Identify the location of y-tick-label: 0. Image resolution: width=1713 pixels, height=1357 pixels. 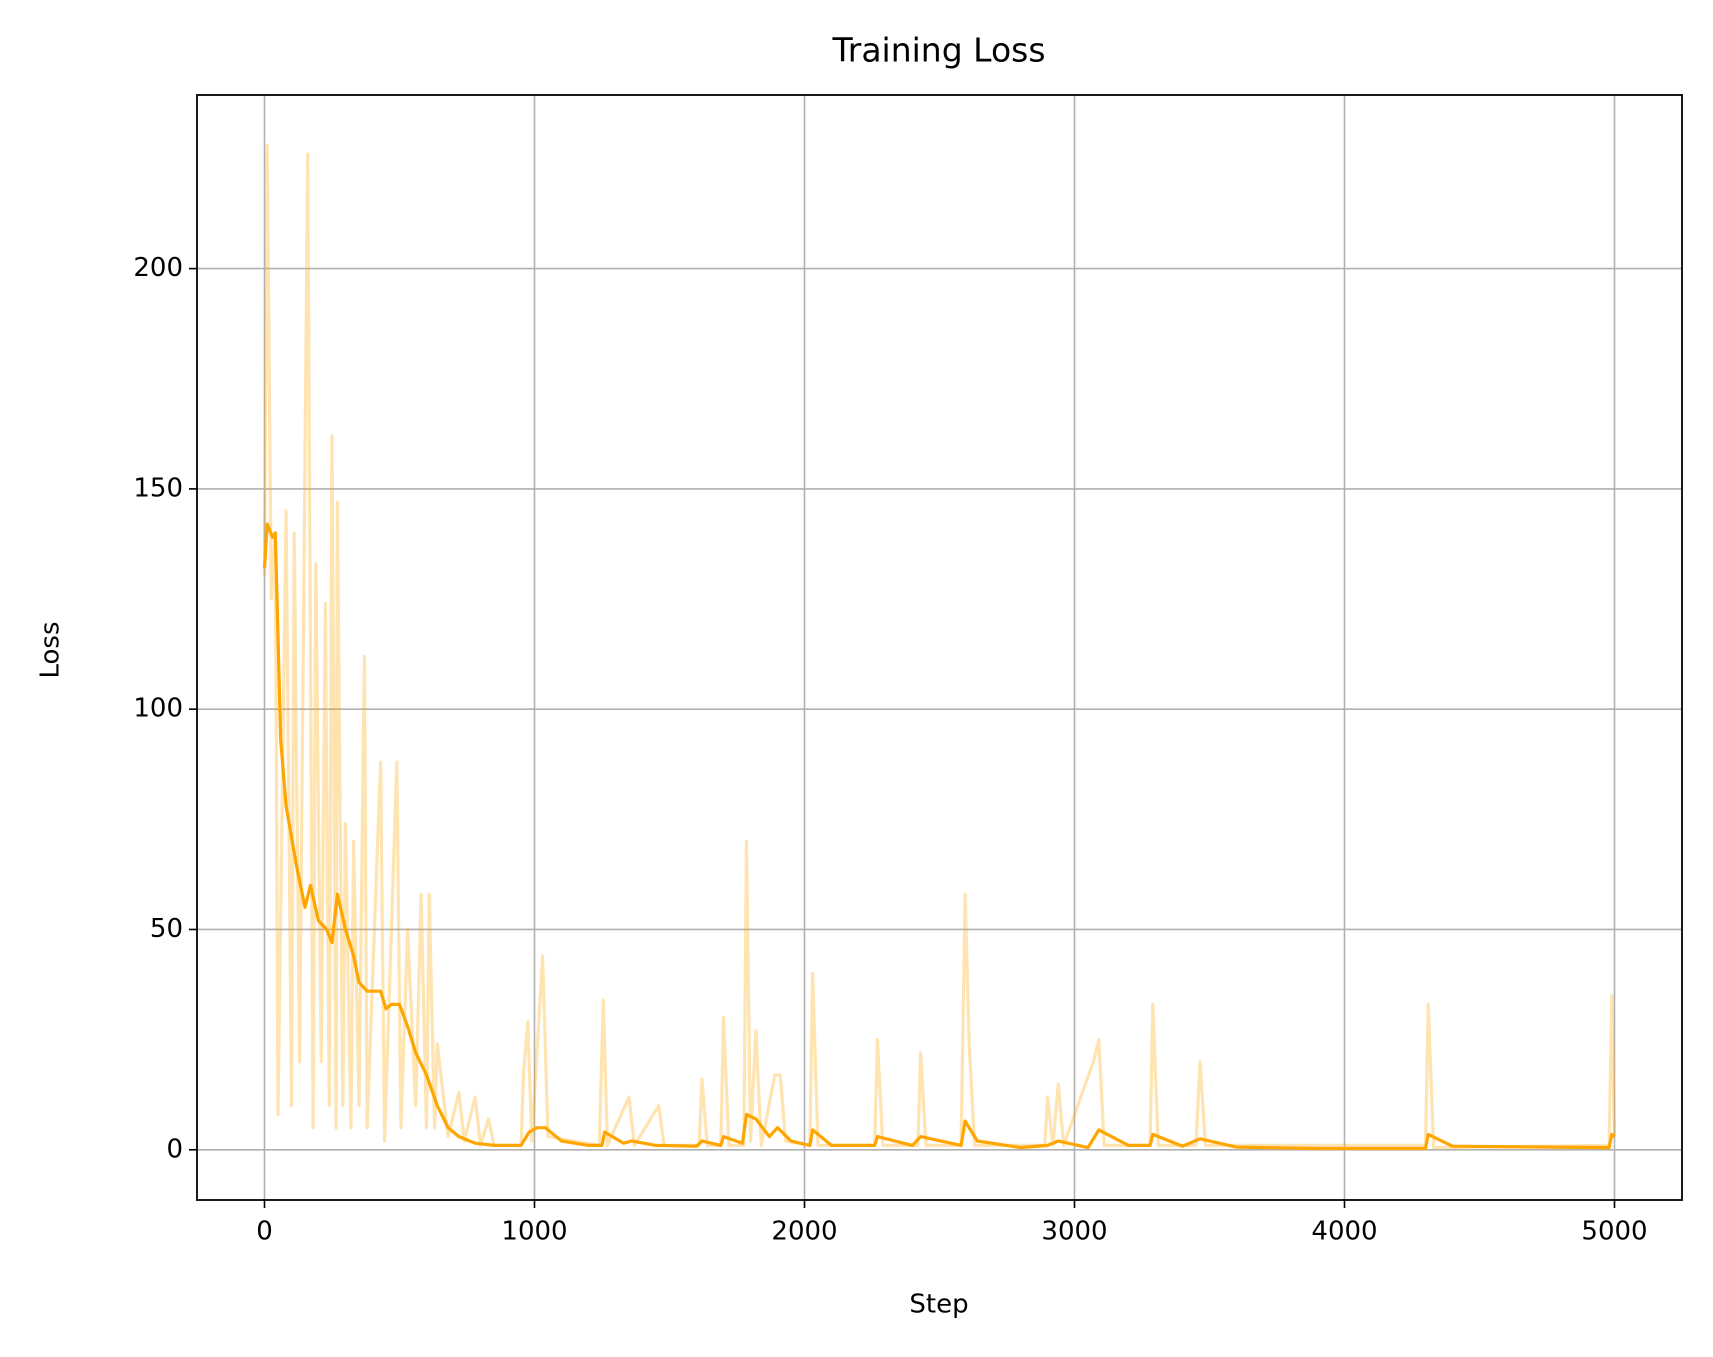
(174, 1149).